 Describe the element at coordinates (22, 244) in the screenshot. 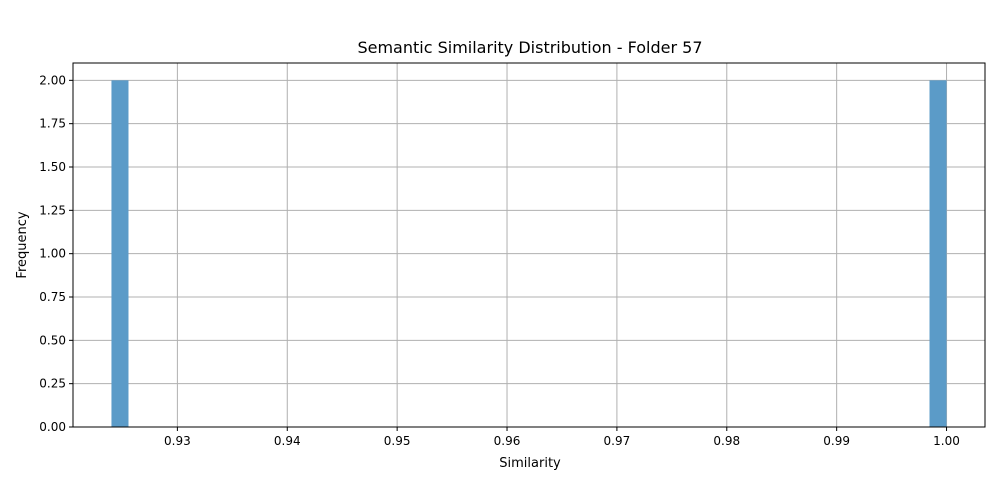

I see `y-axis-label: Frequency` at that location.